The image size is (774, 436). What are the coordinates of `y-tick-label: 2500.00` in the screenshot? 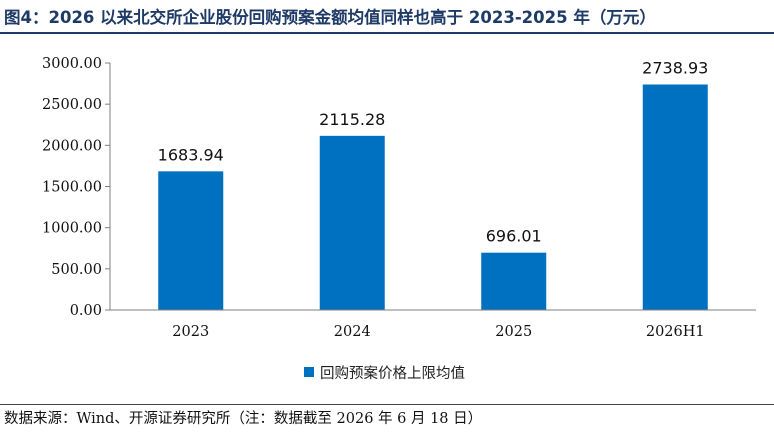 It's located at (72, 105).